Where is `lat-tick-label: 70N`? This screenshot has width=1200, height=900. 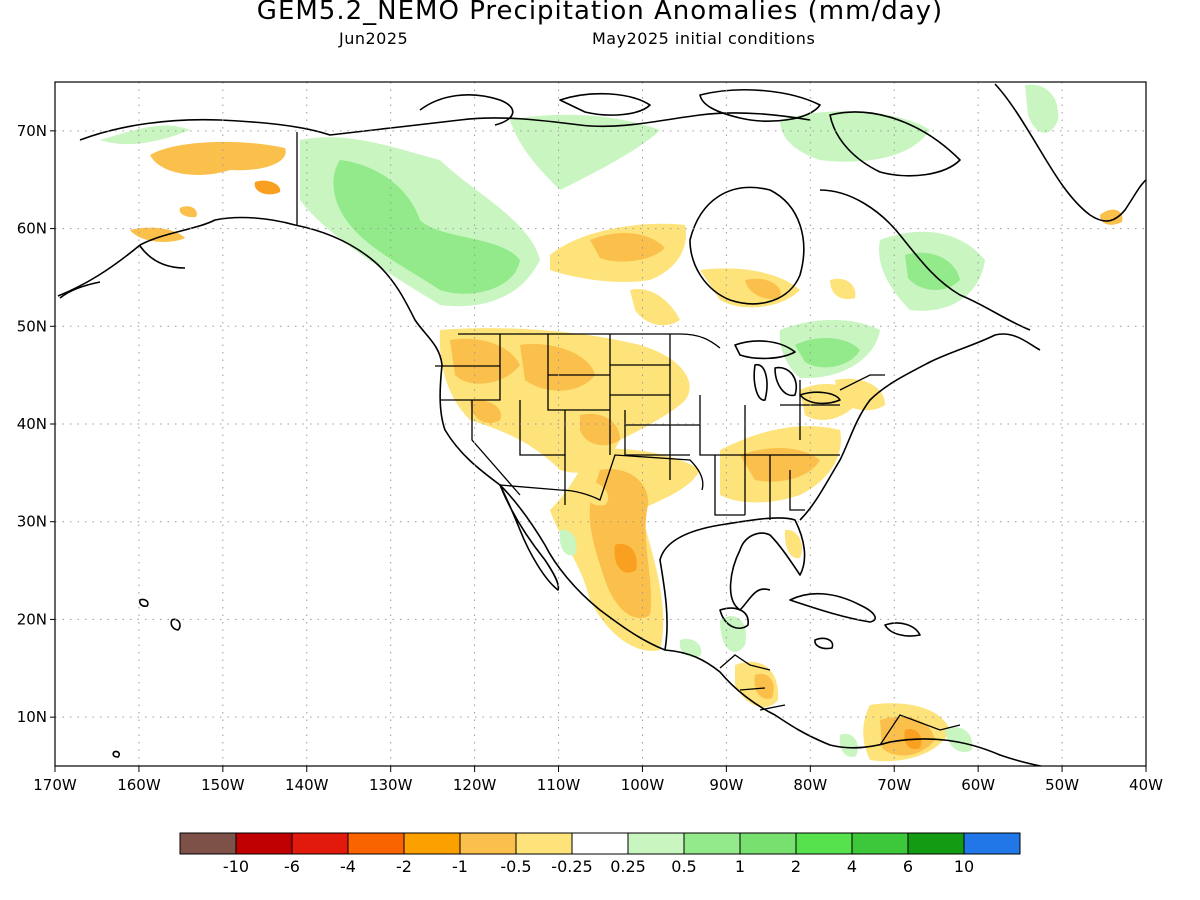 lat-tick-label: 70N is located at coordinates (32, 131).